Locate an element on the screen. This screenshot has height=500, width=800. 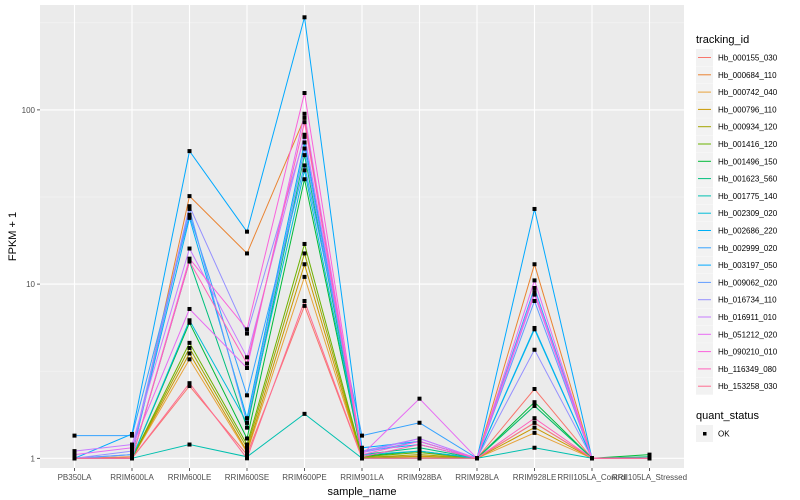
x-tick-label: RRIM928LA is located at coordinates (477, 477).